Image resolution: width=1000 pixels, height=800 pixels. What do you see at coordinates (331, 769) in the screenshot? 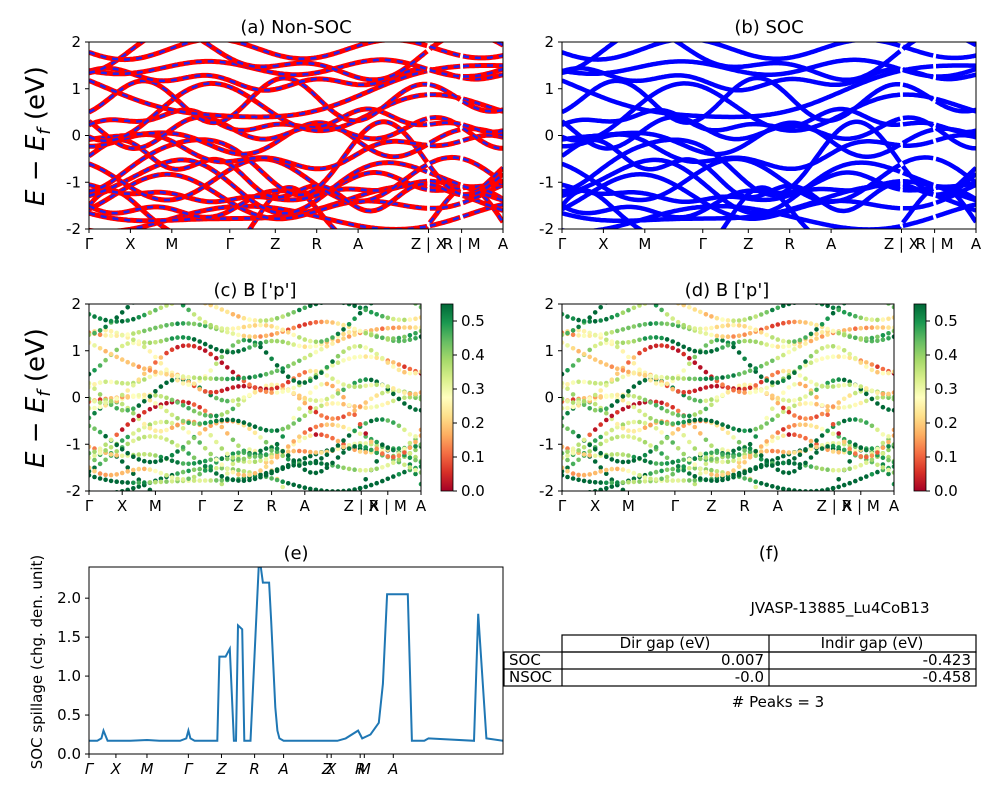
I see `panel-e-xtick-label: X` at bounding box center [331, 769].